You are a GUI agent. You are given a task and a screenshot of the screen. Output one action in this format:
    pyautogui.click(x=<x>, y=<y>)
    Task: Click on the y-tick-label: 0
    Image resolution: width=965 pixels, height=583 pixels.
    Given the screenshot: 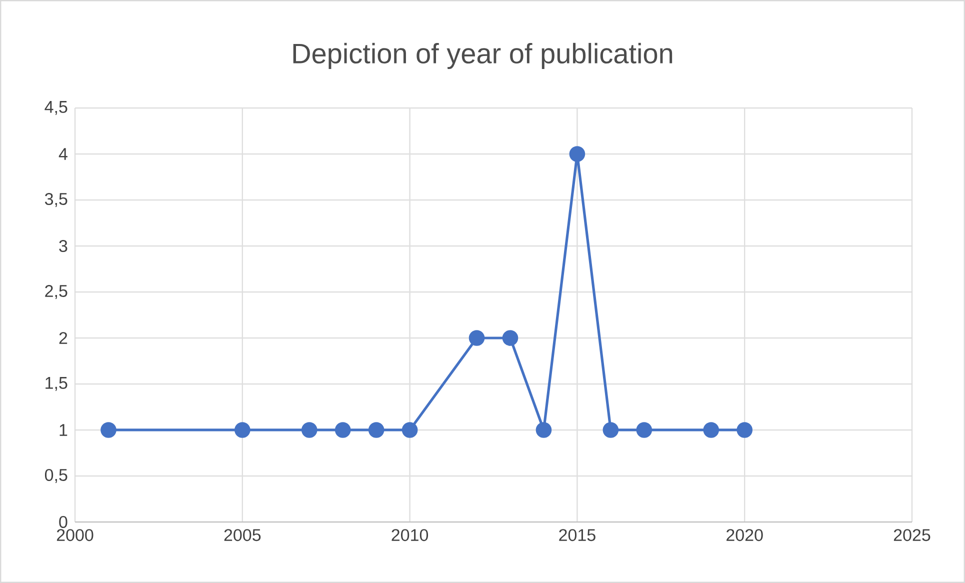 What is the action you would take?
    pyautogui.click(x=63, y=522)
    